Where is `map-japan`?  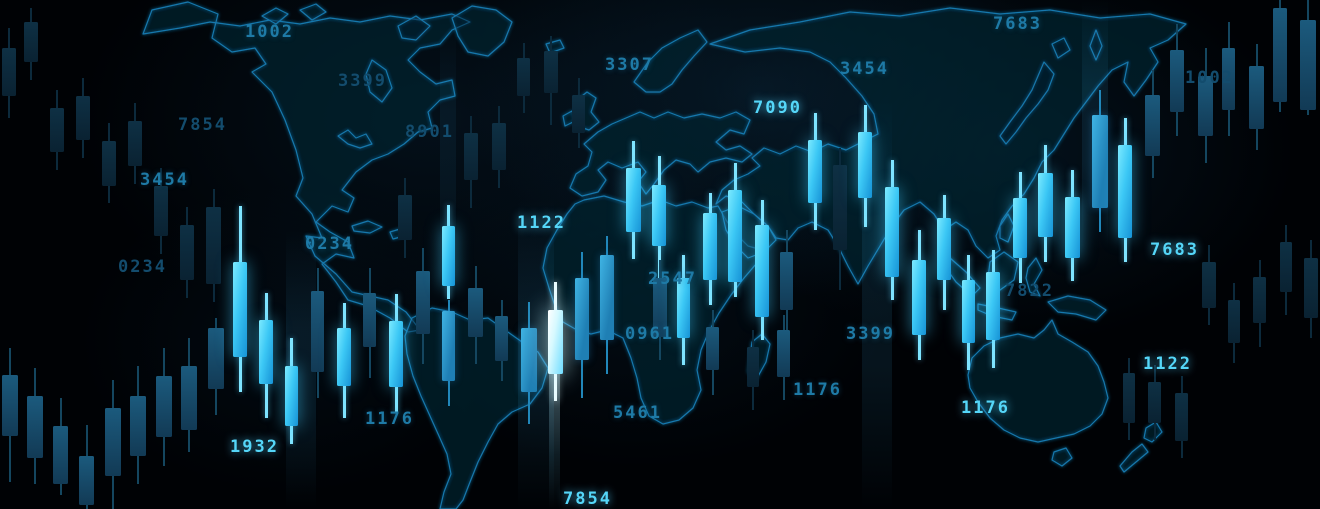
map-japan is located at coordinates (1051, 87).